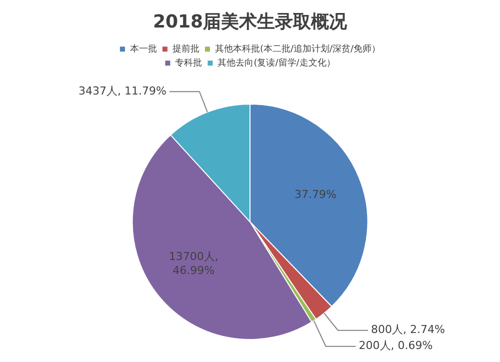 Image resolution: width=500 pixels, height=362 pixels. Describe the element at coordinates (193, 264) in the screenshot. I see `data-label: 13700人, 46.99%` at that location.